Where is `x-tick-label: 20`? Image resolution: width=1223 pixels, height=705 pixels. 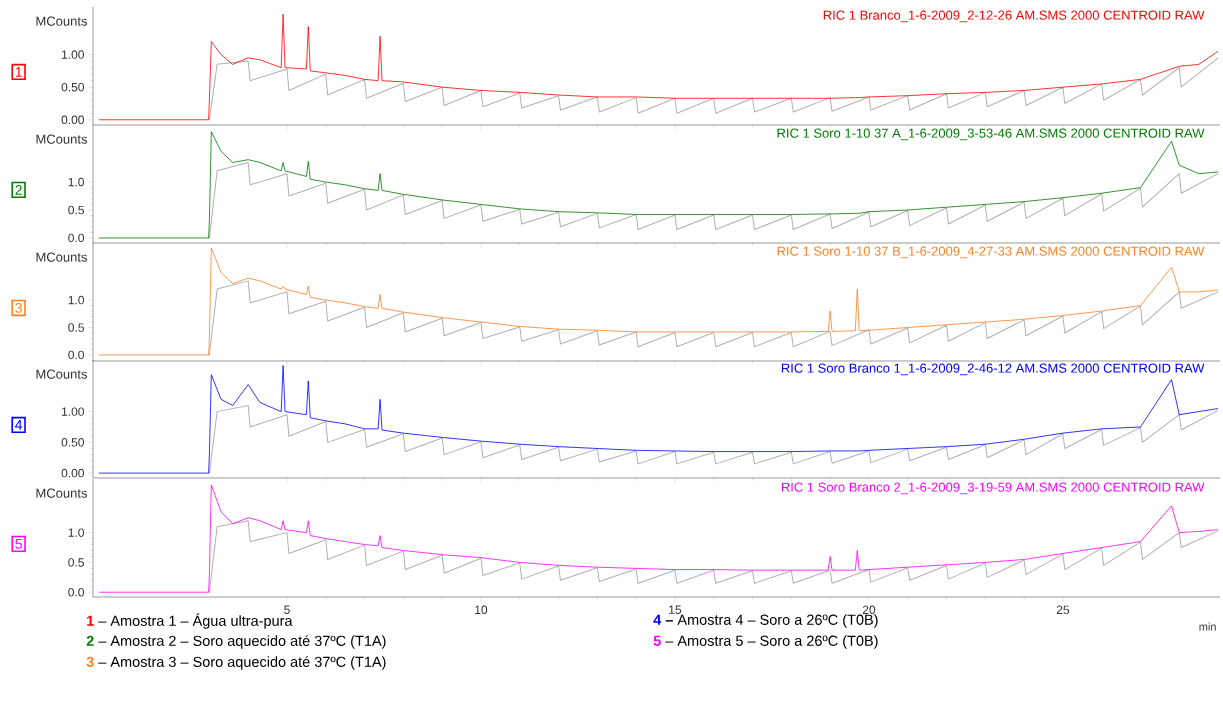
x-tick-label: 20 is located at coordinates (869, 610).